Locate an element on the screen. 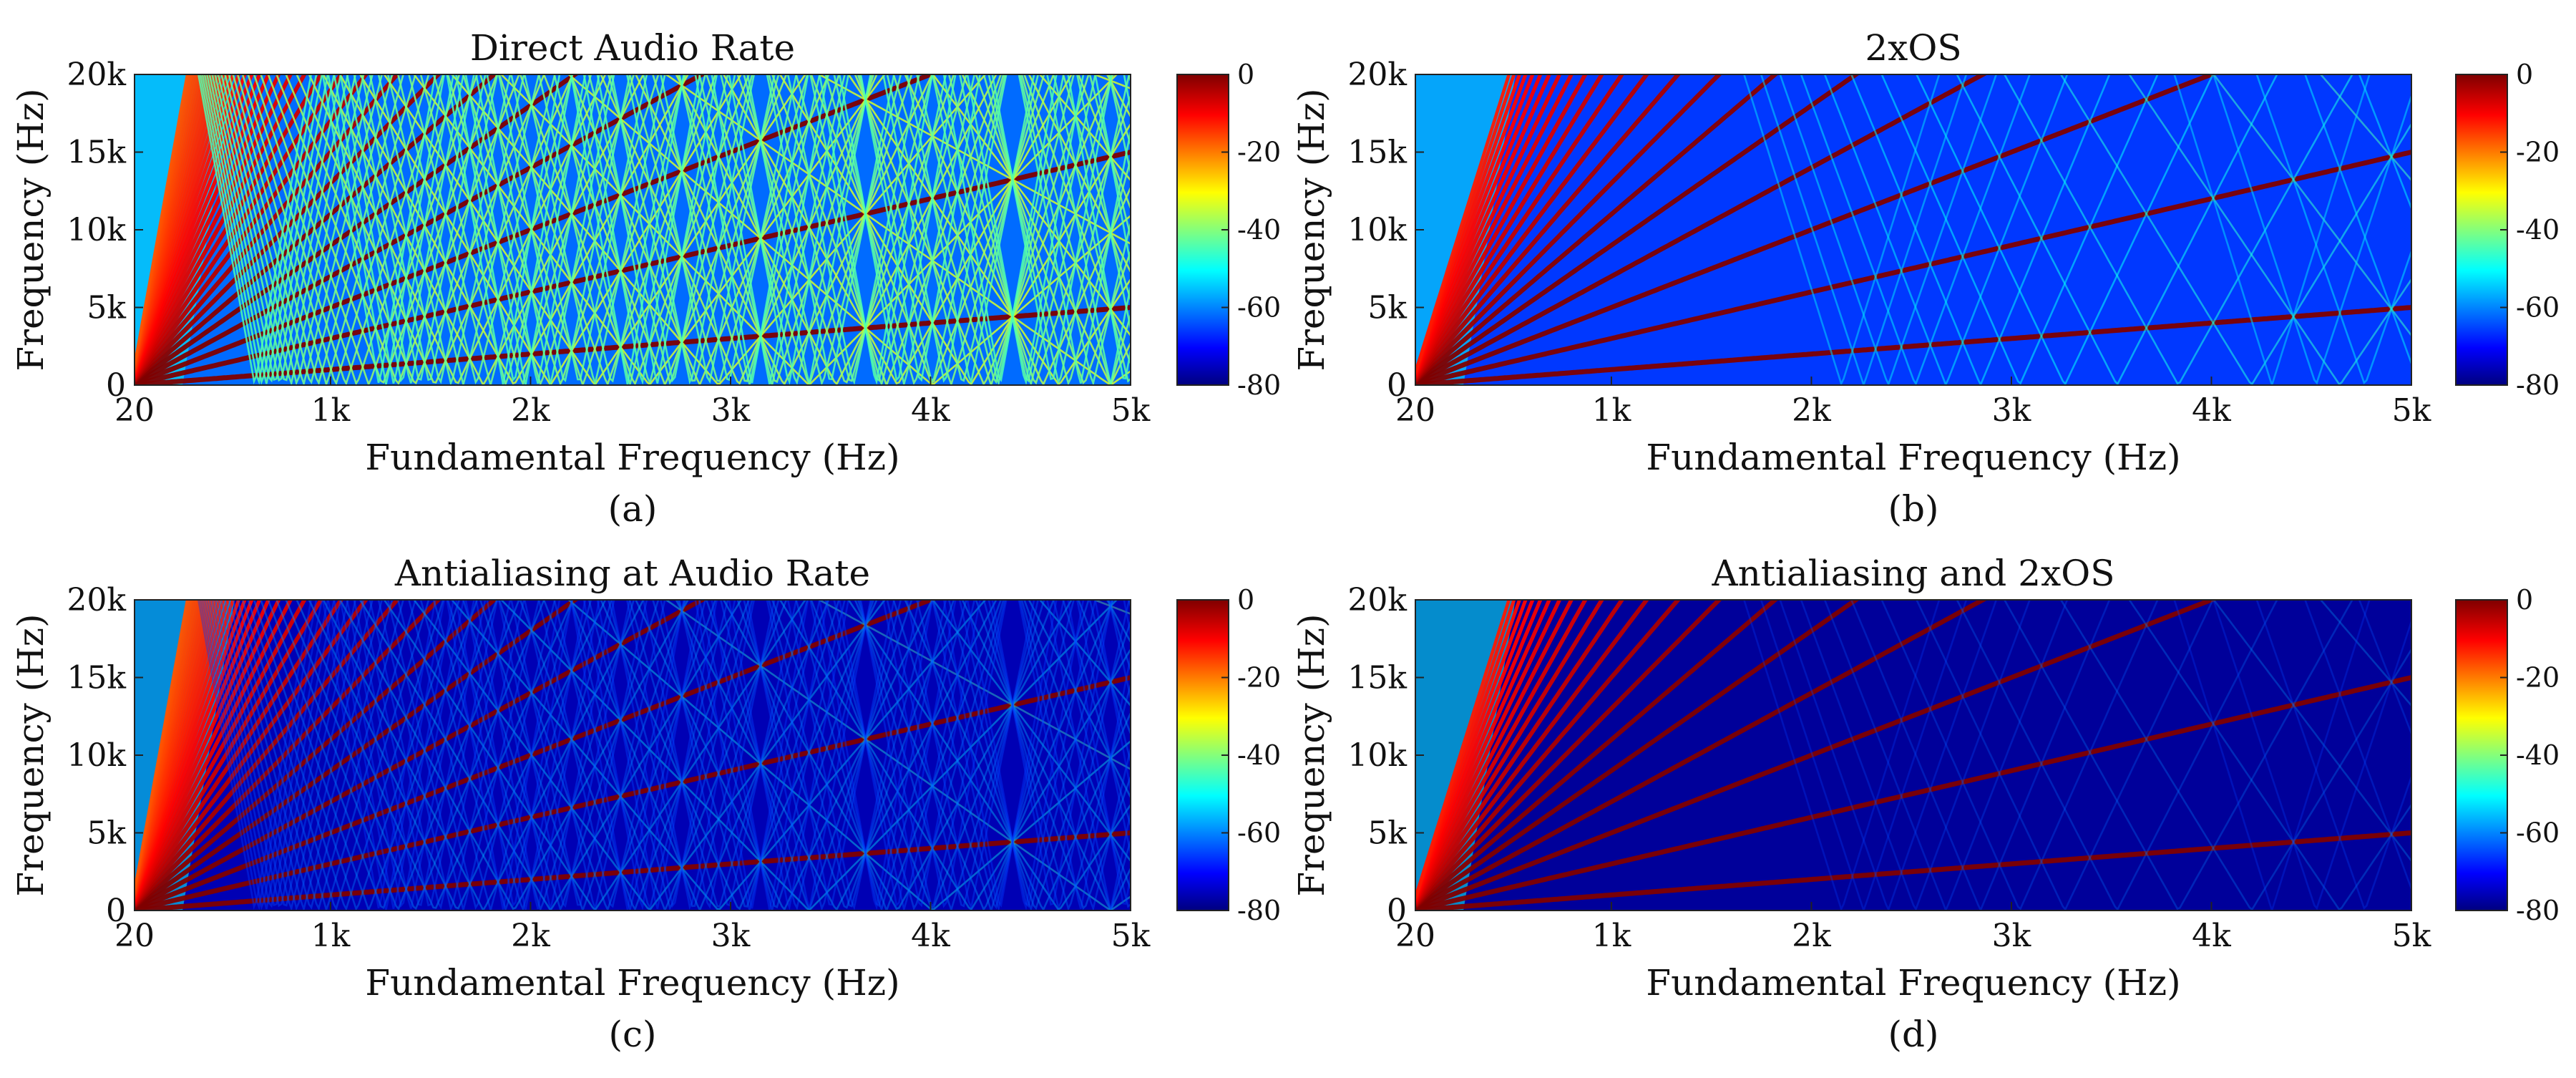  harmonic-trace-h1 is located at coordinates (633, 871).